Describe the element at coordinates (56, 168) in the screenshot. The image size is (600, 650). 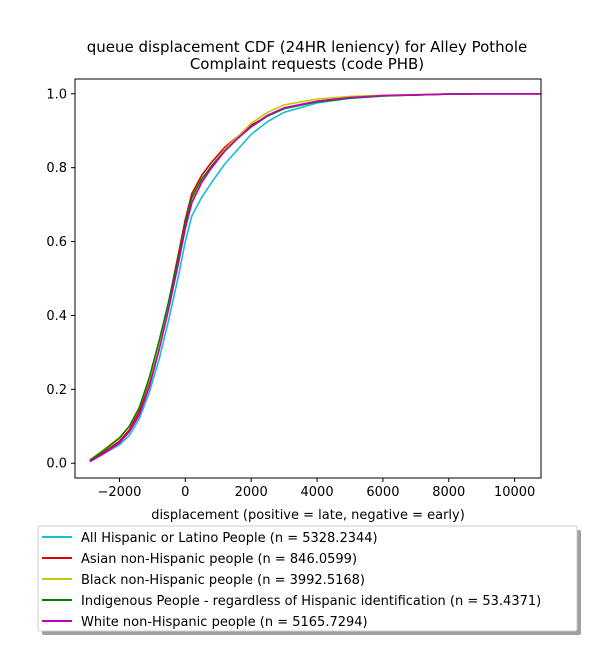
I see `y-tick-label: 0.8` at that location.